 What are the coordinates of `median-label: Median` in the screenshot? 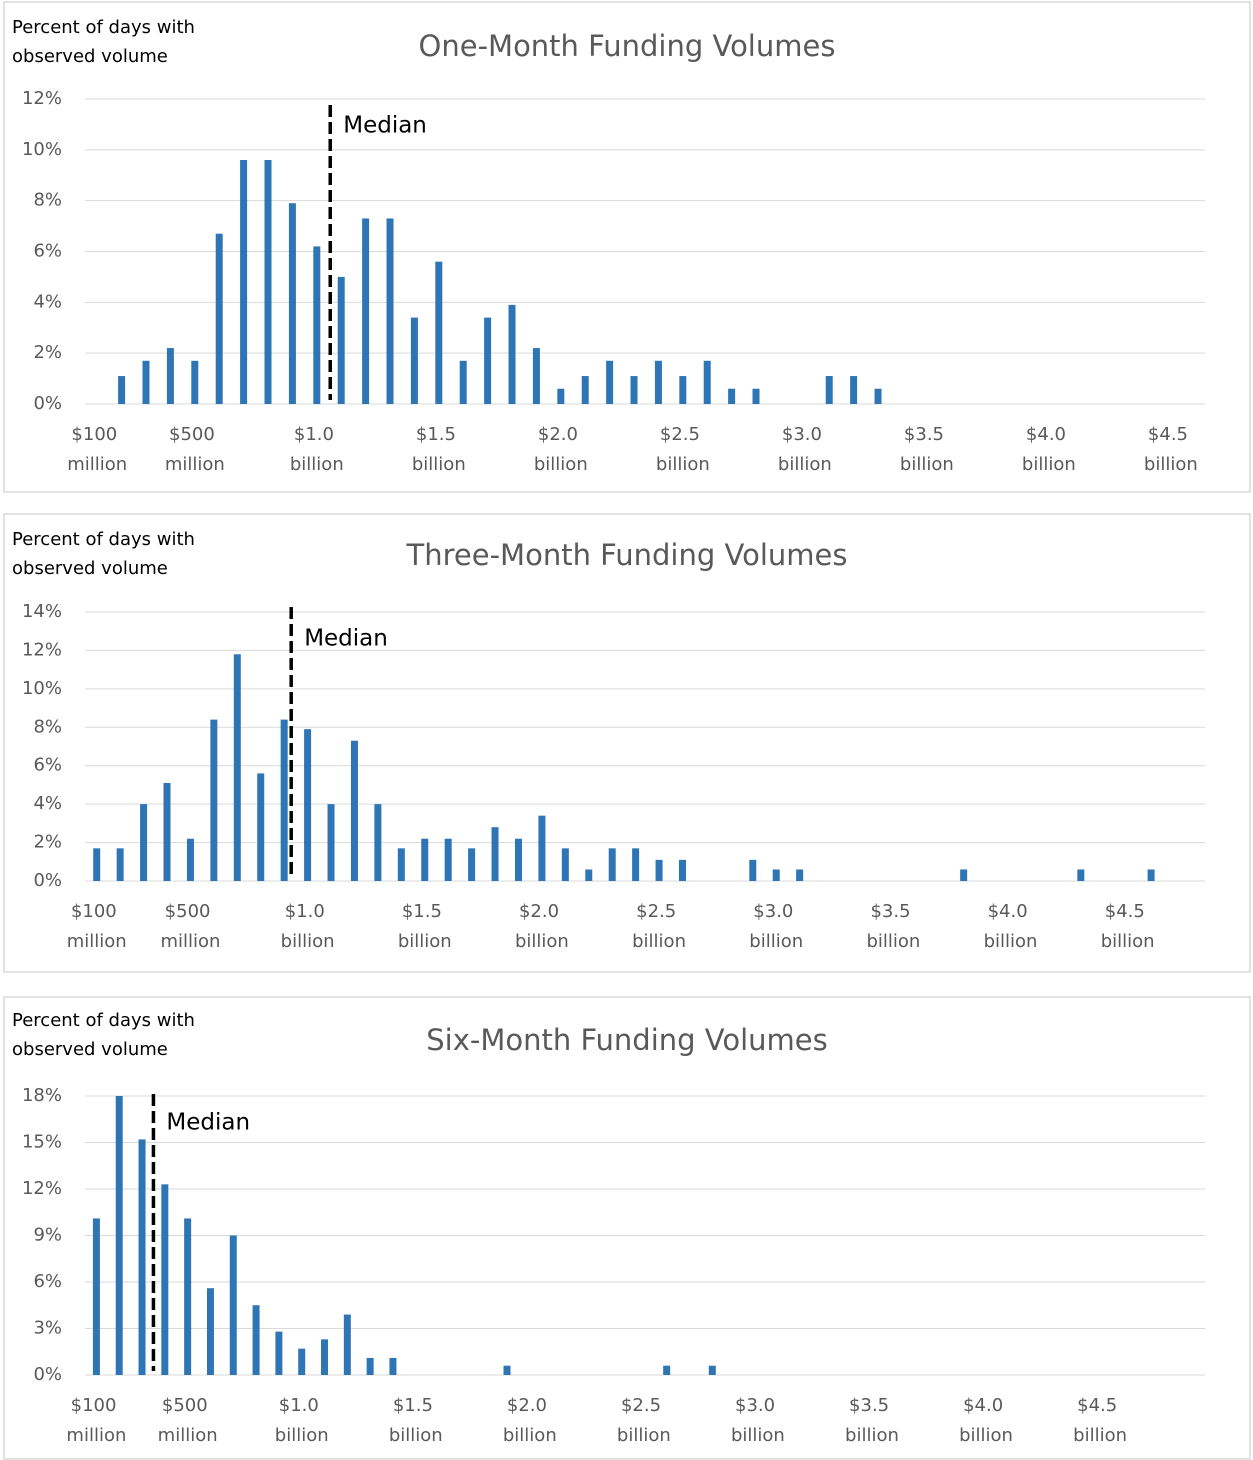 It's located at (346, 639).